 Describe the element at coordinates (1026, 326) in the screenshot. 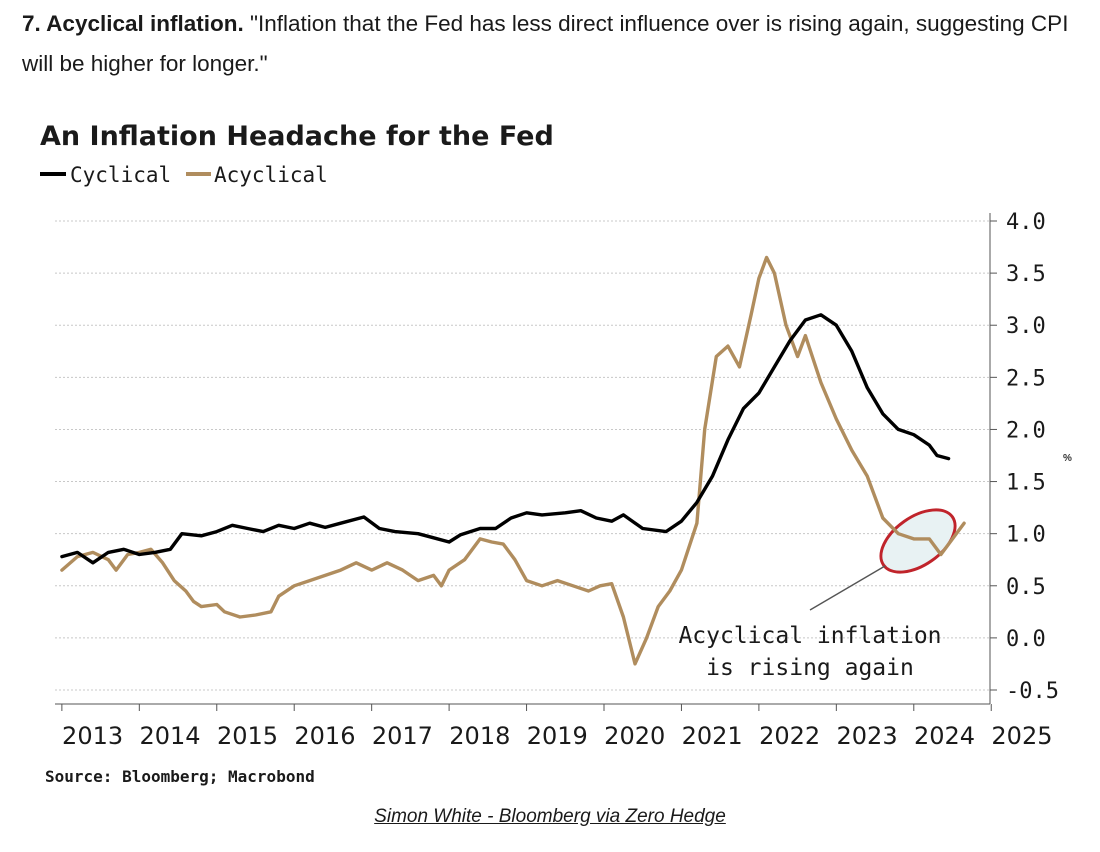

I see `y-tick-label: 3.0` at that location.